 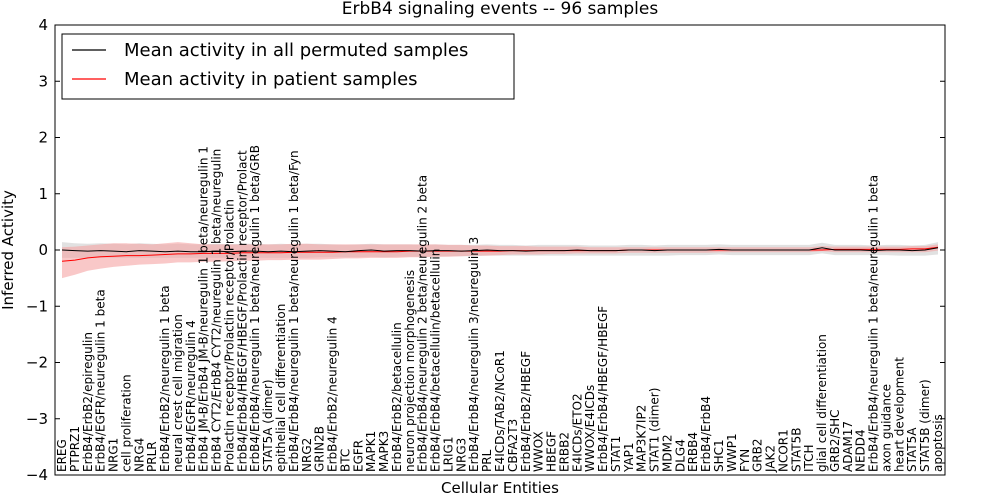 What do you see at coordinates (62, 455) in the screenshot?
I see `x-tick-label: EREG` at bounding box center [62, 455].